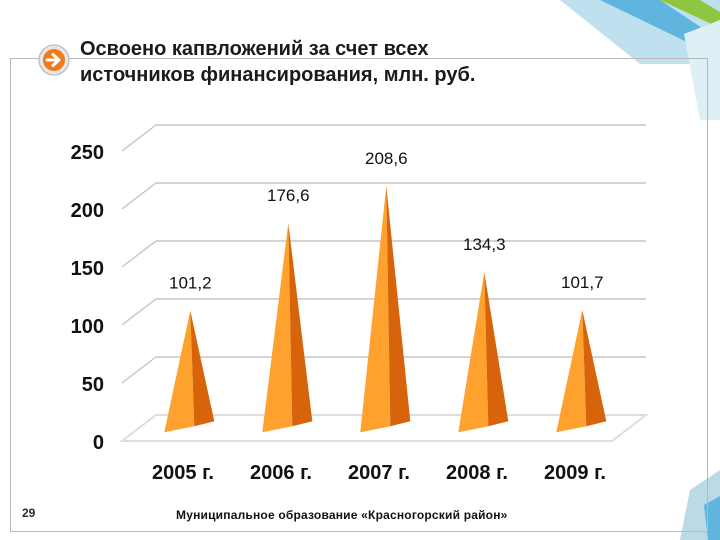  Describe the element at coordinates (477, 473) in the screenshot. I see `x-tick-label: 2008 г.` at that location.